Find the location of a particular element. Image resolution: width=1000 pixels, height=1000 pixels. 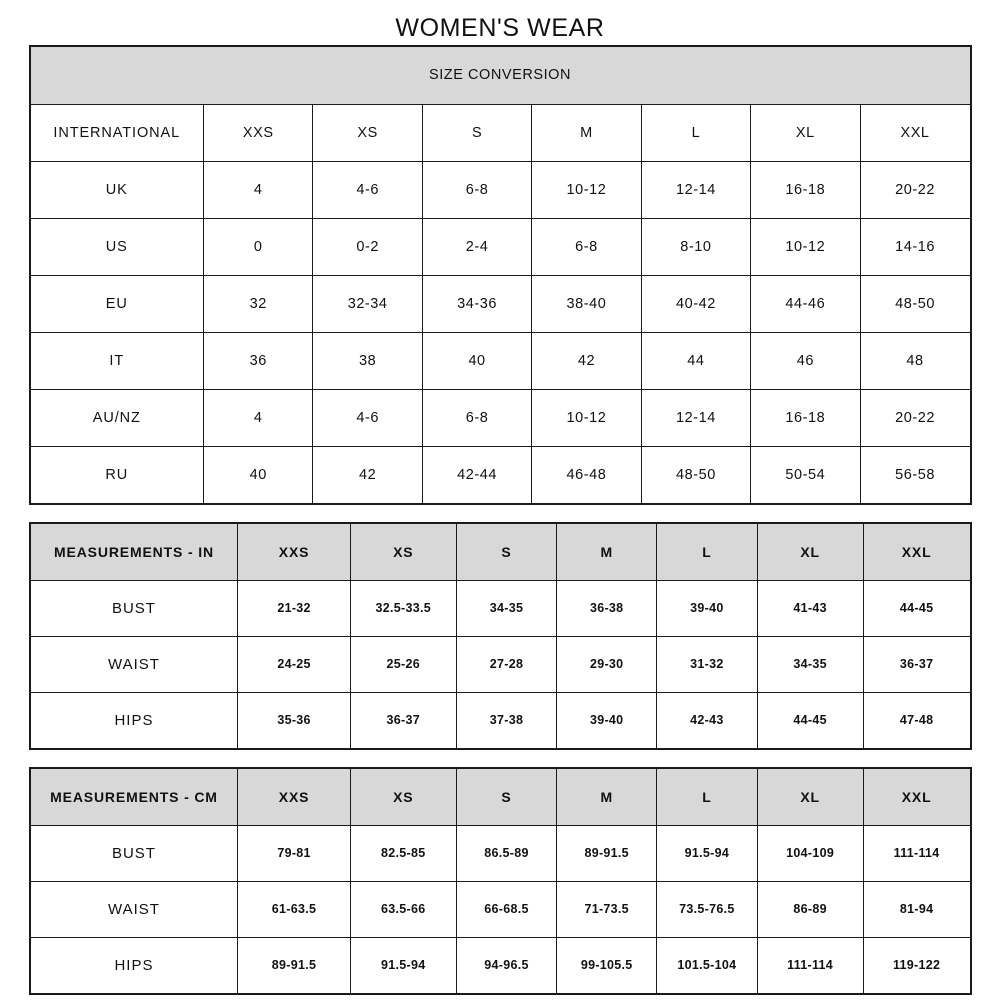

cell-value: 44-46 is located at coordinates (805, 303).